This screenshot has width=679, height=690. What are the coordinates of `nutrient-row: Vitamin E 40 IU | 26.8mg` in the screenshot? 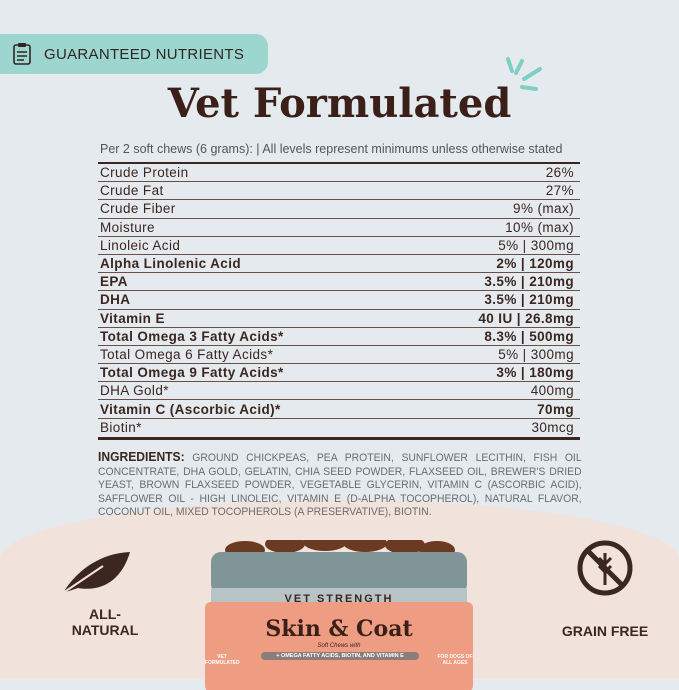 It's located at (339, 319).